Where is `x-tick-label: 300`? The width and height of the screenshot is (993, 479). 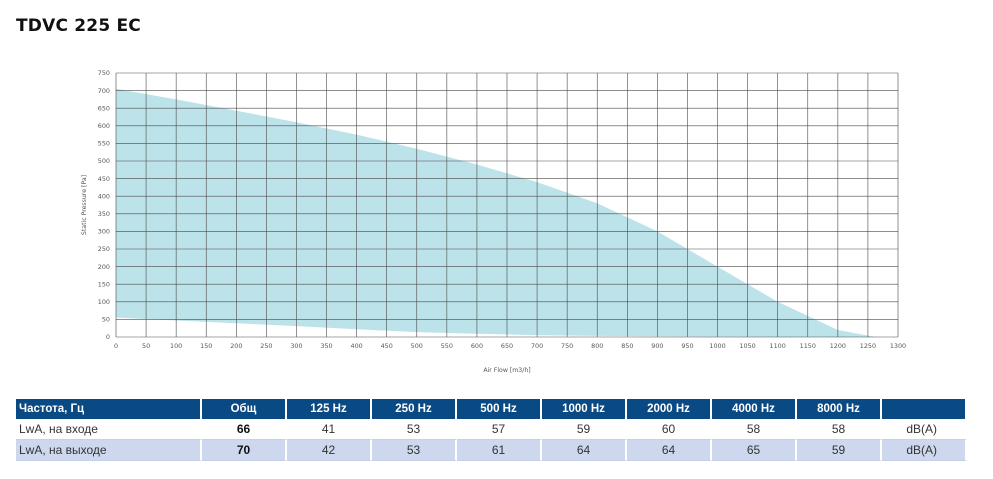 x-tick-label: 300 is located at coordinates (296, 346).